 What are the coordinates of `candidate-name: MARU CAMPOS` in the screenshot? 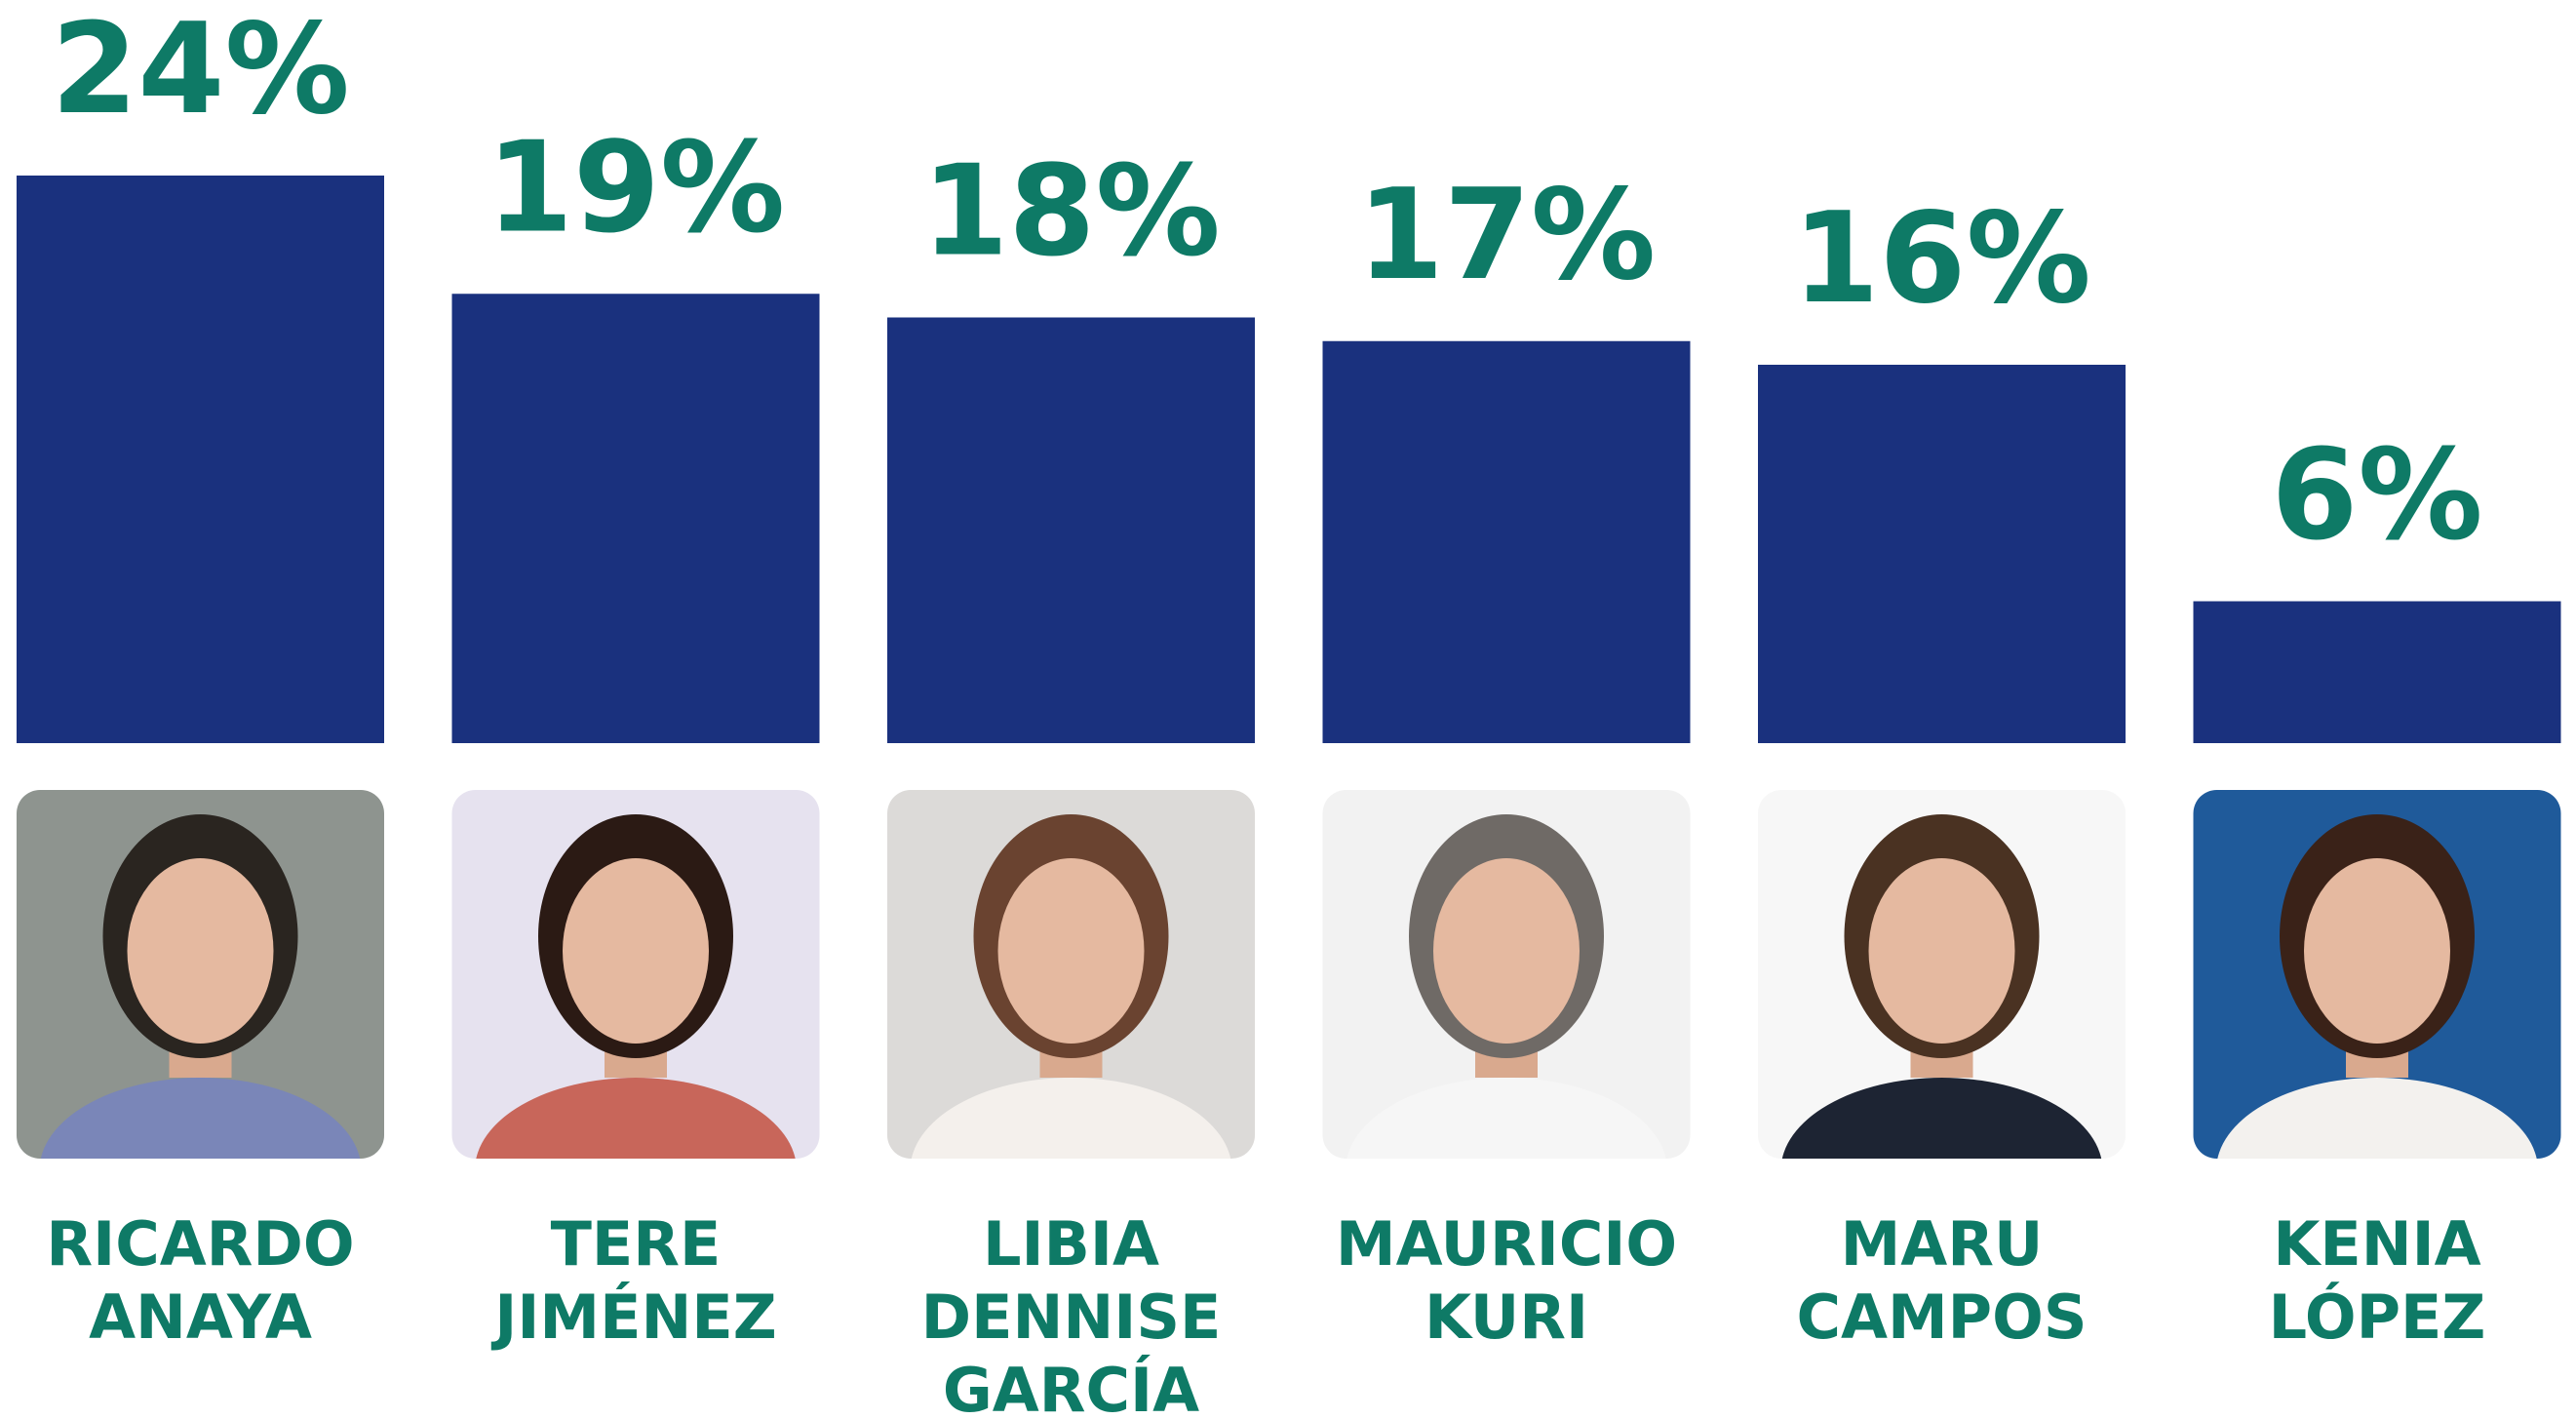 It's located at (1942, 1280).